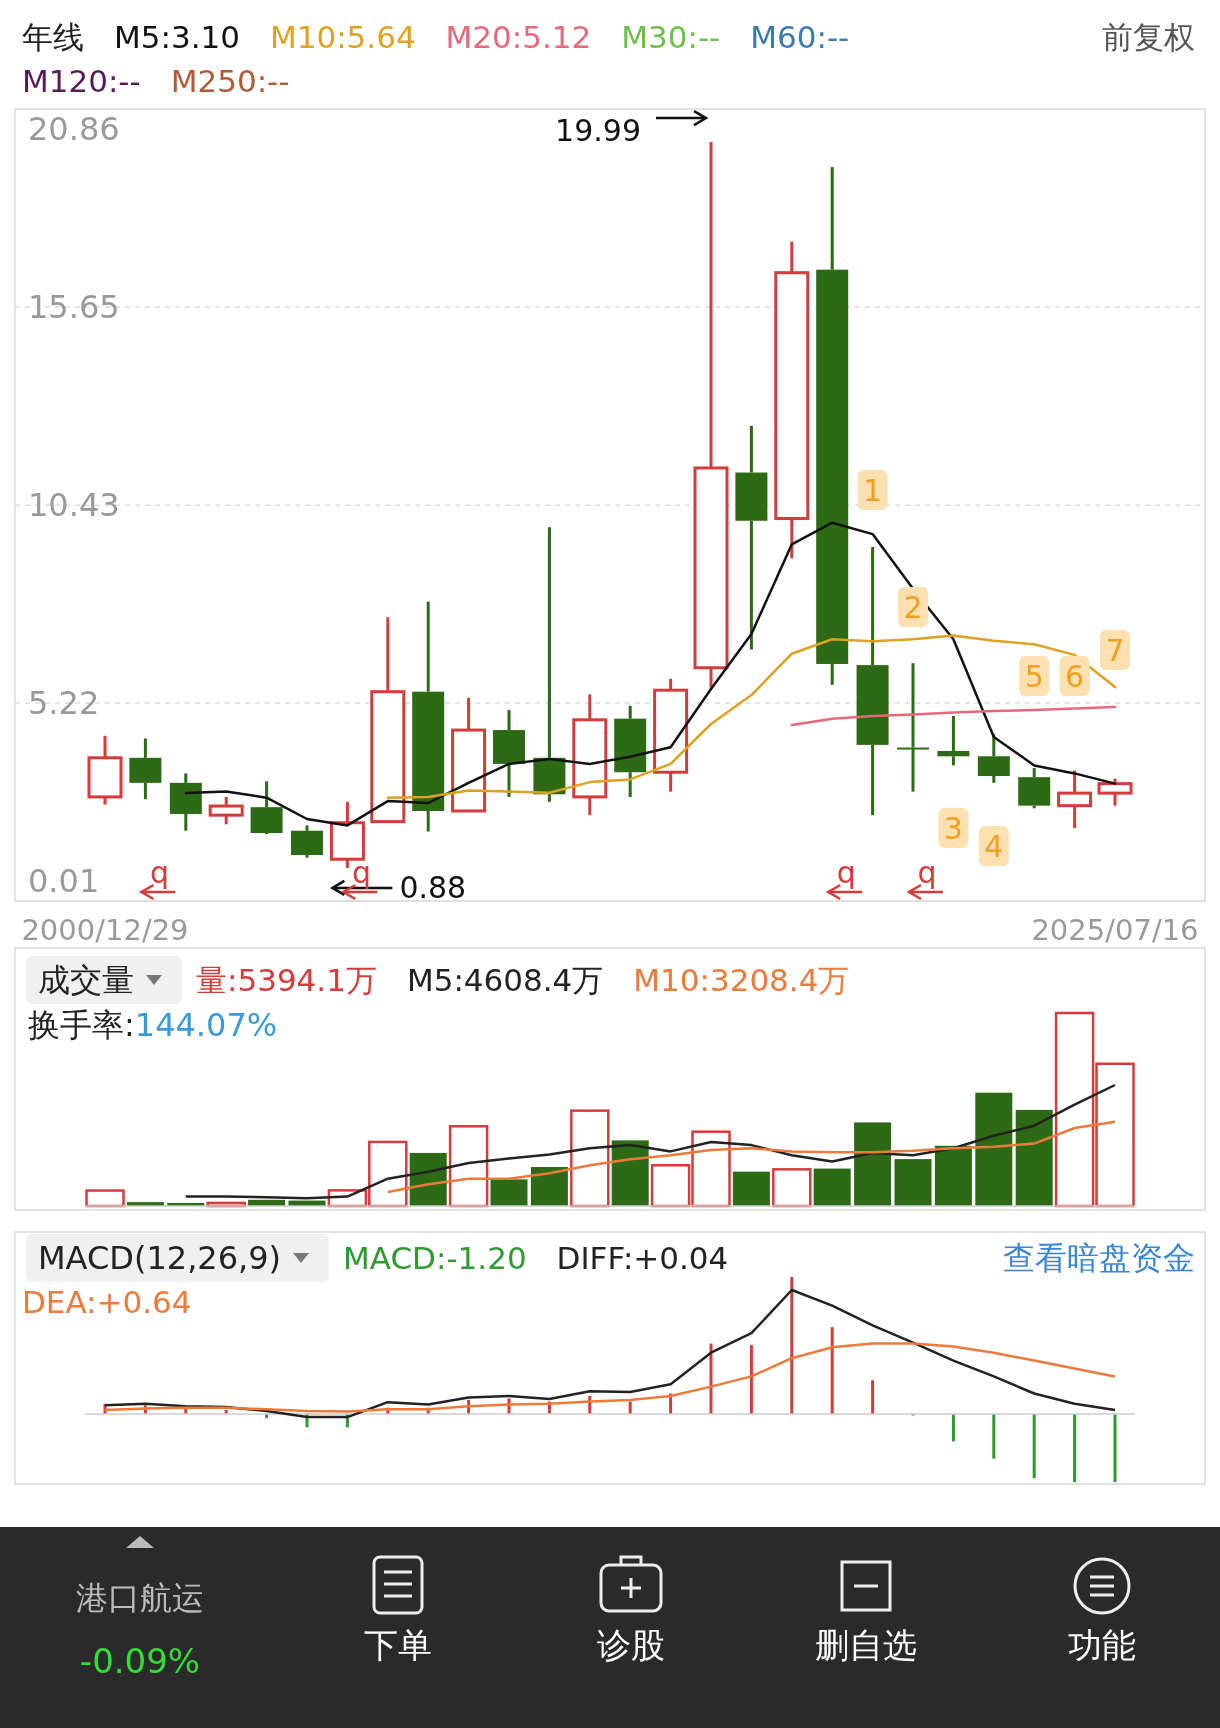 The image size is (1220, 1728). Describe the element at coordinates (1034, 676) in the screenshot. I see `annotation: 5` at that location.